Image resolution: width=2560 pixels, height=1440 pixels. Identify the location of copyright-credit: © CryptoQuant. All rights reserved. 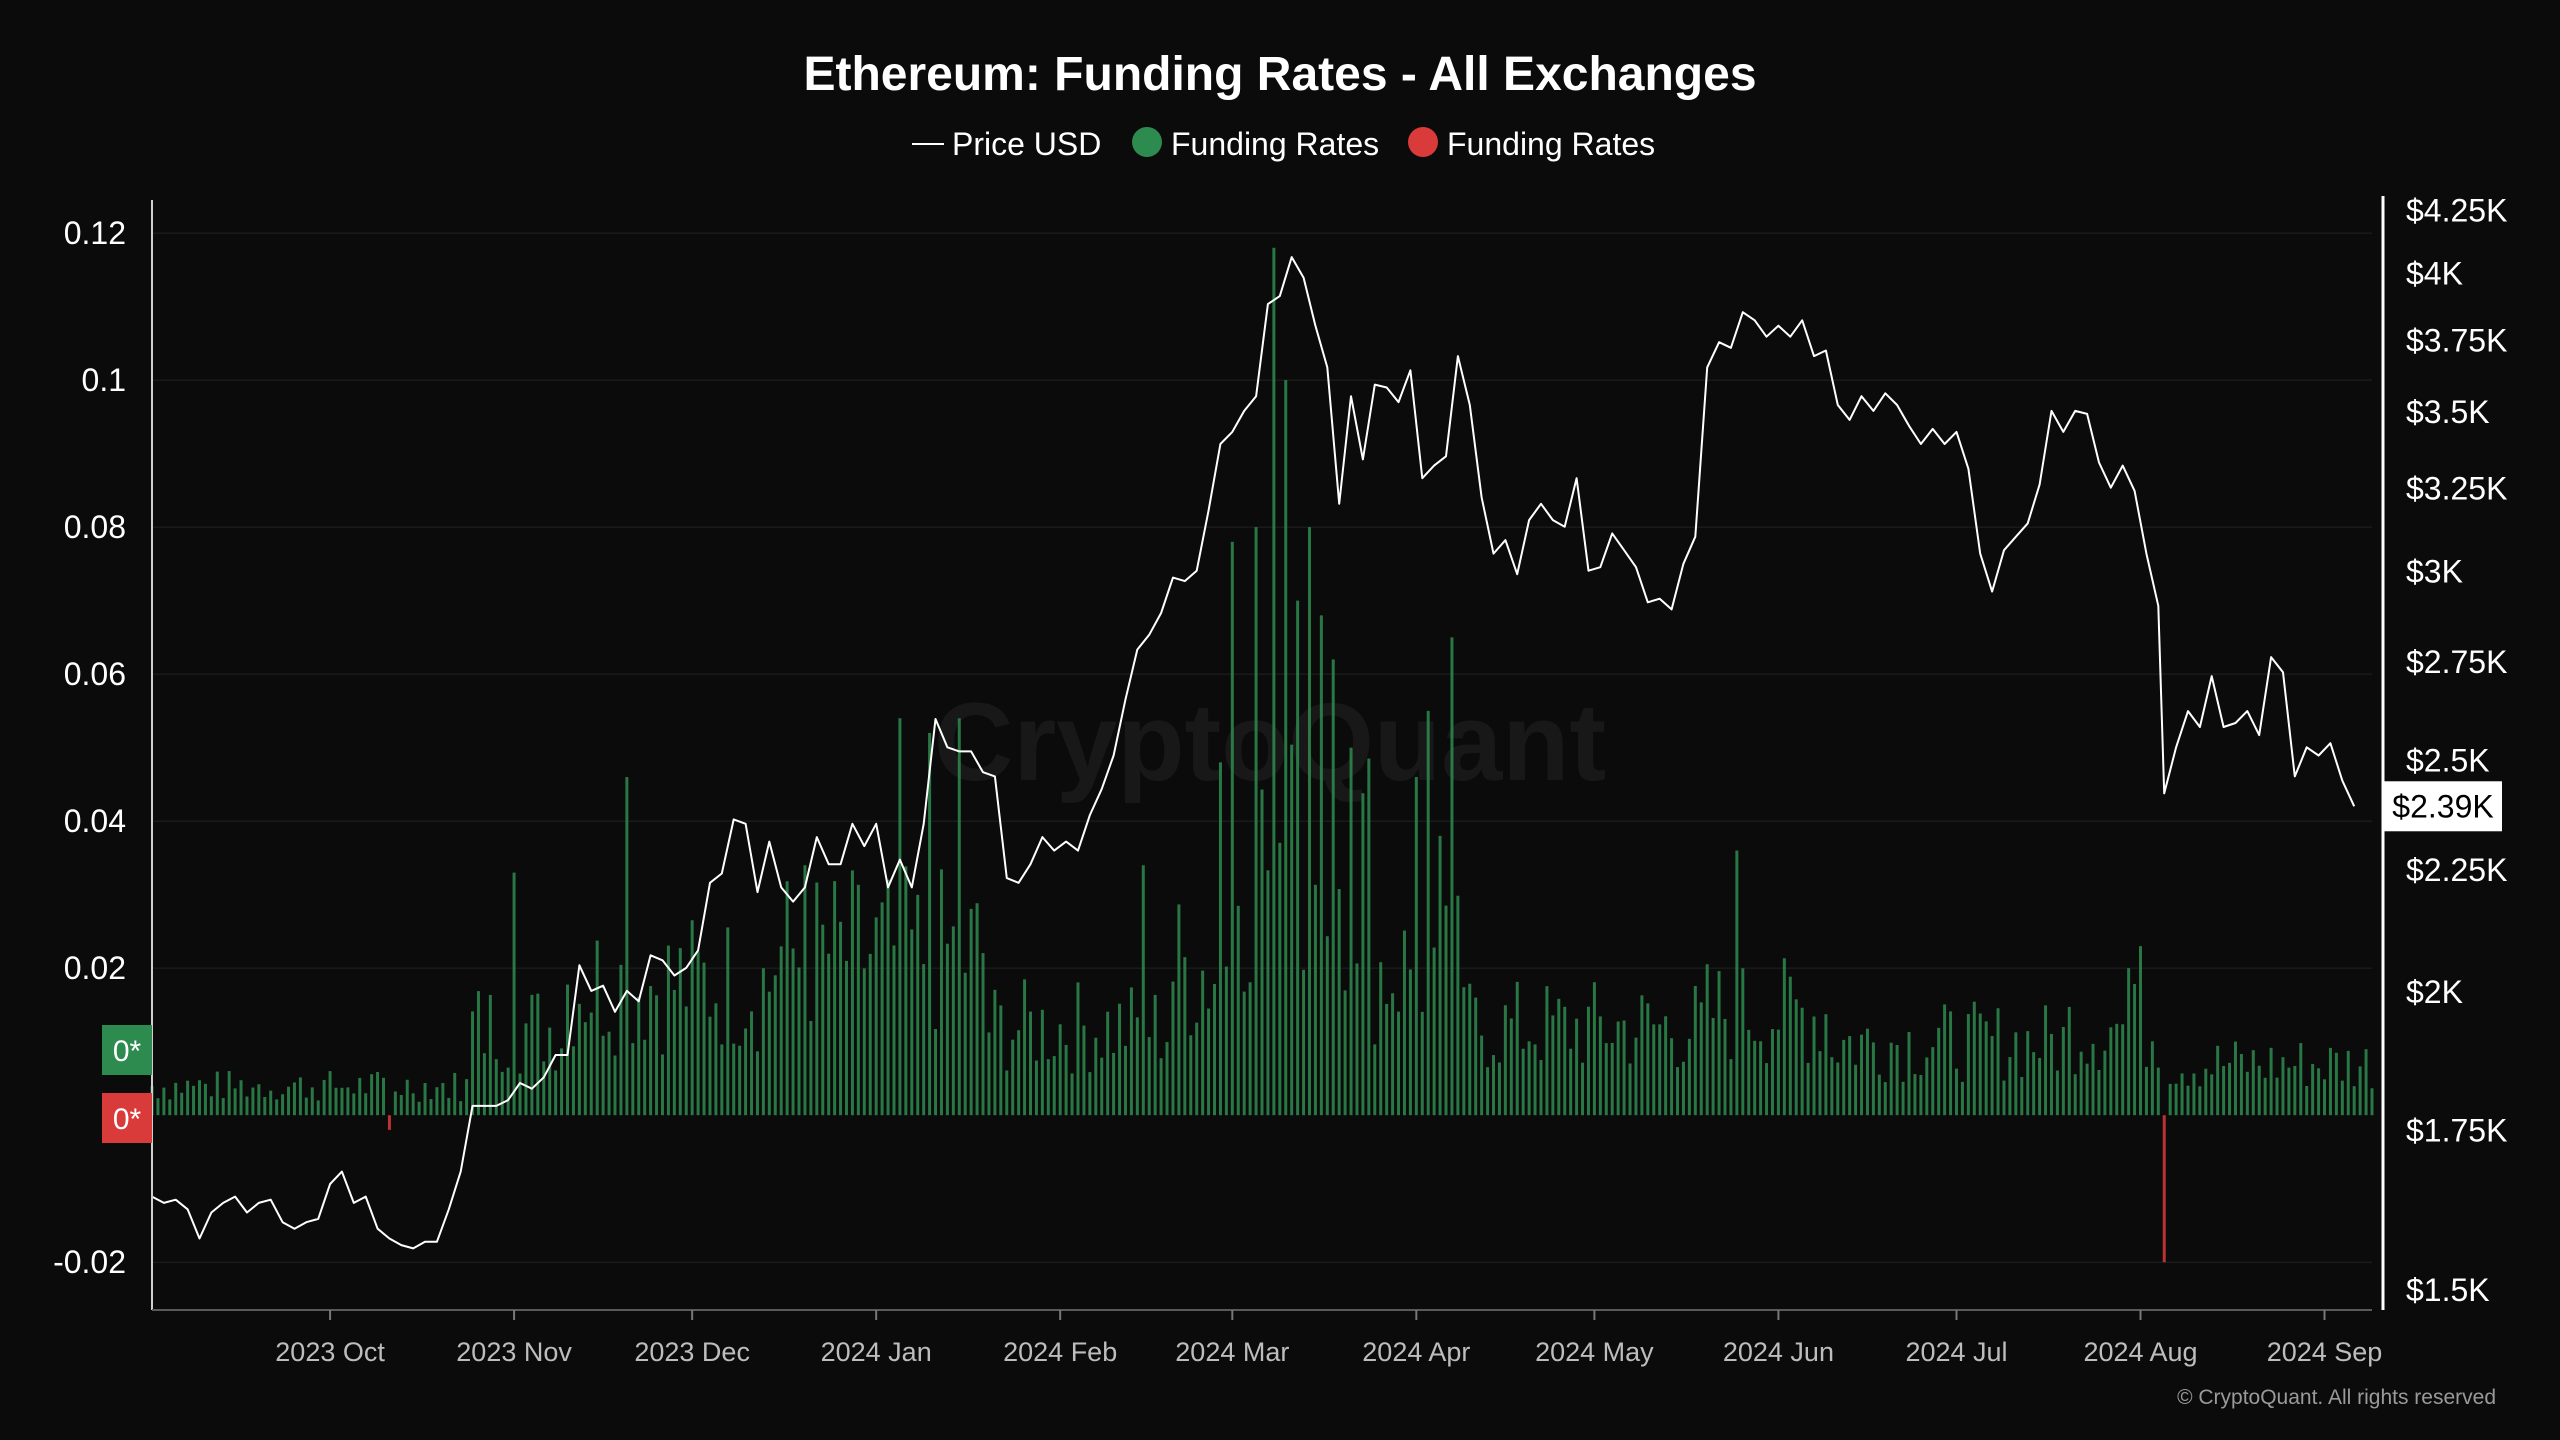
(2336, 1397).